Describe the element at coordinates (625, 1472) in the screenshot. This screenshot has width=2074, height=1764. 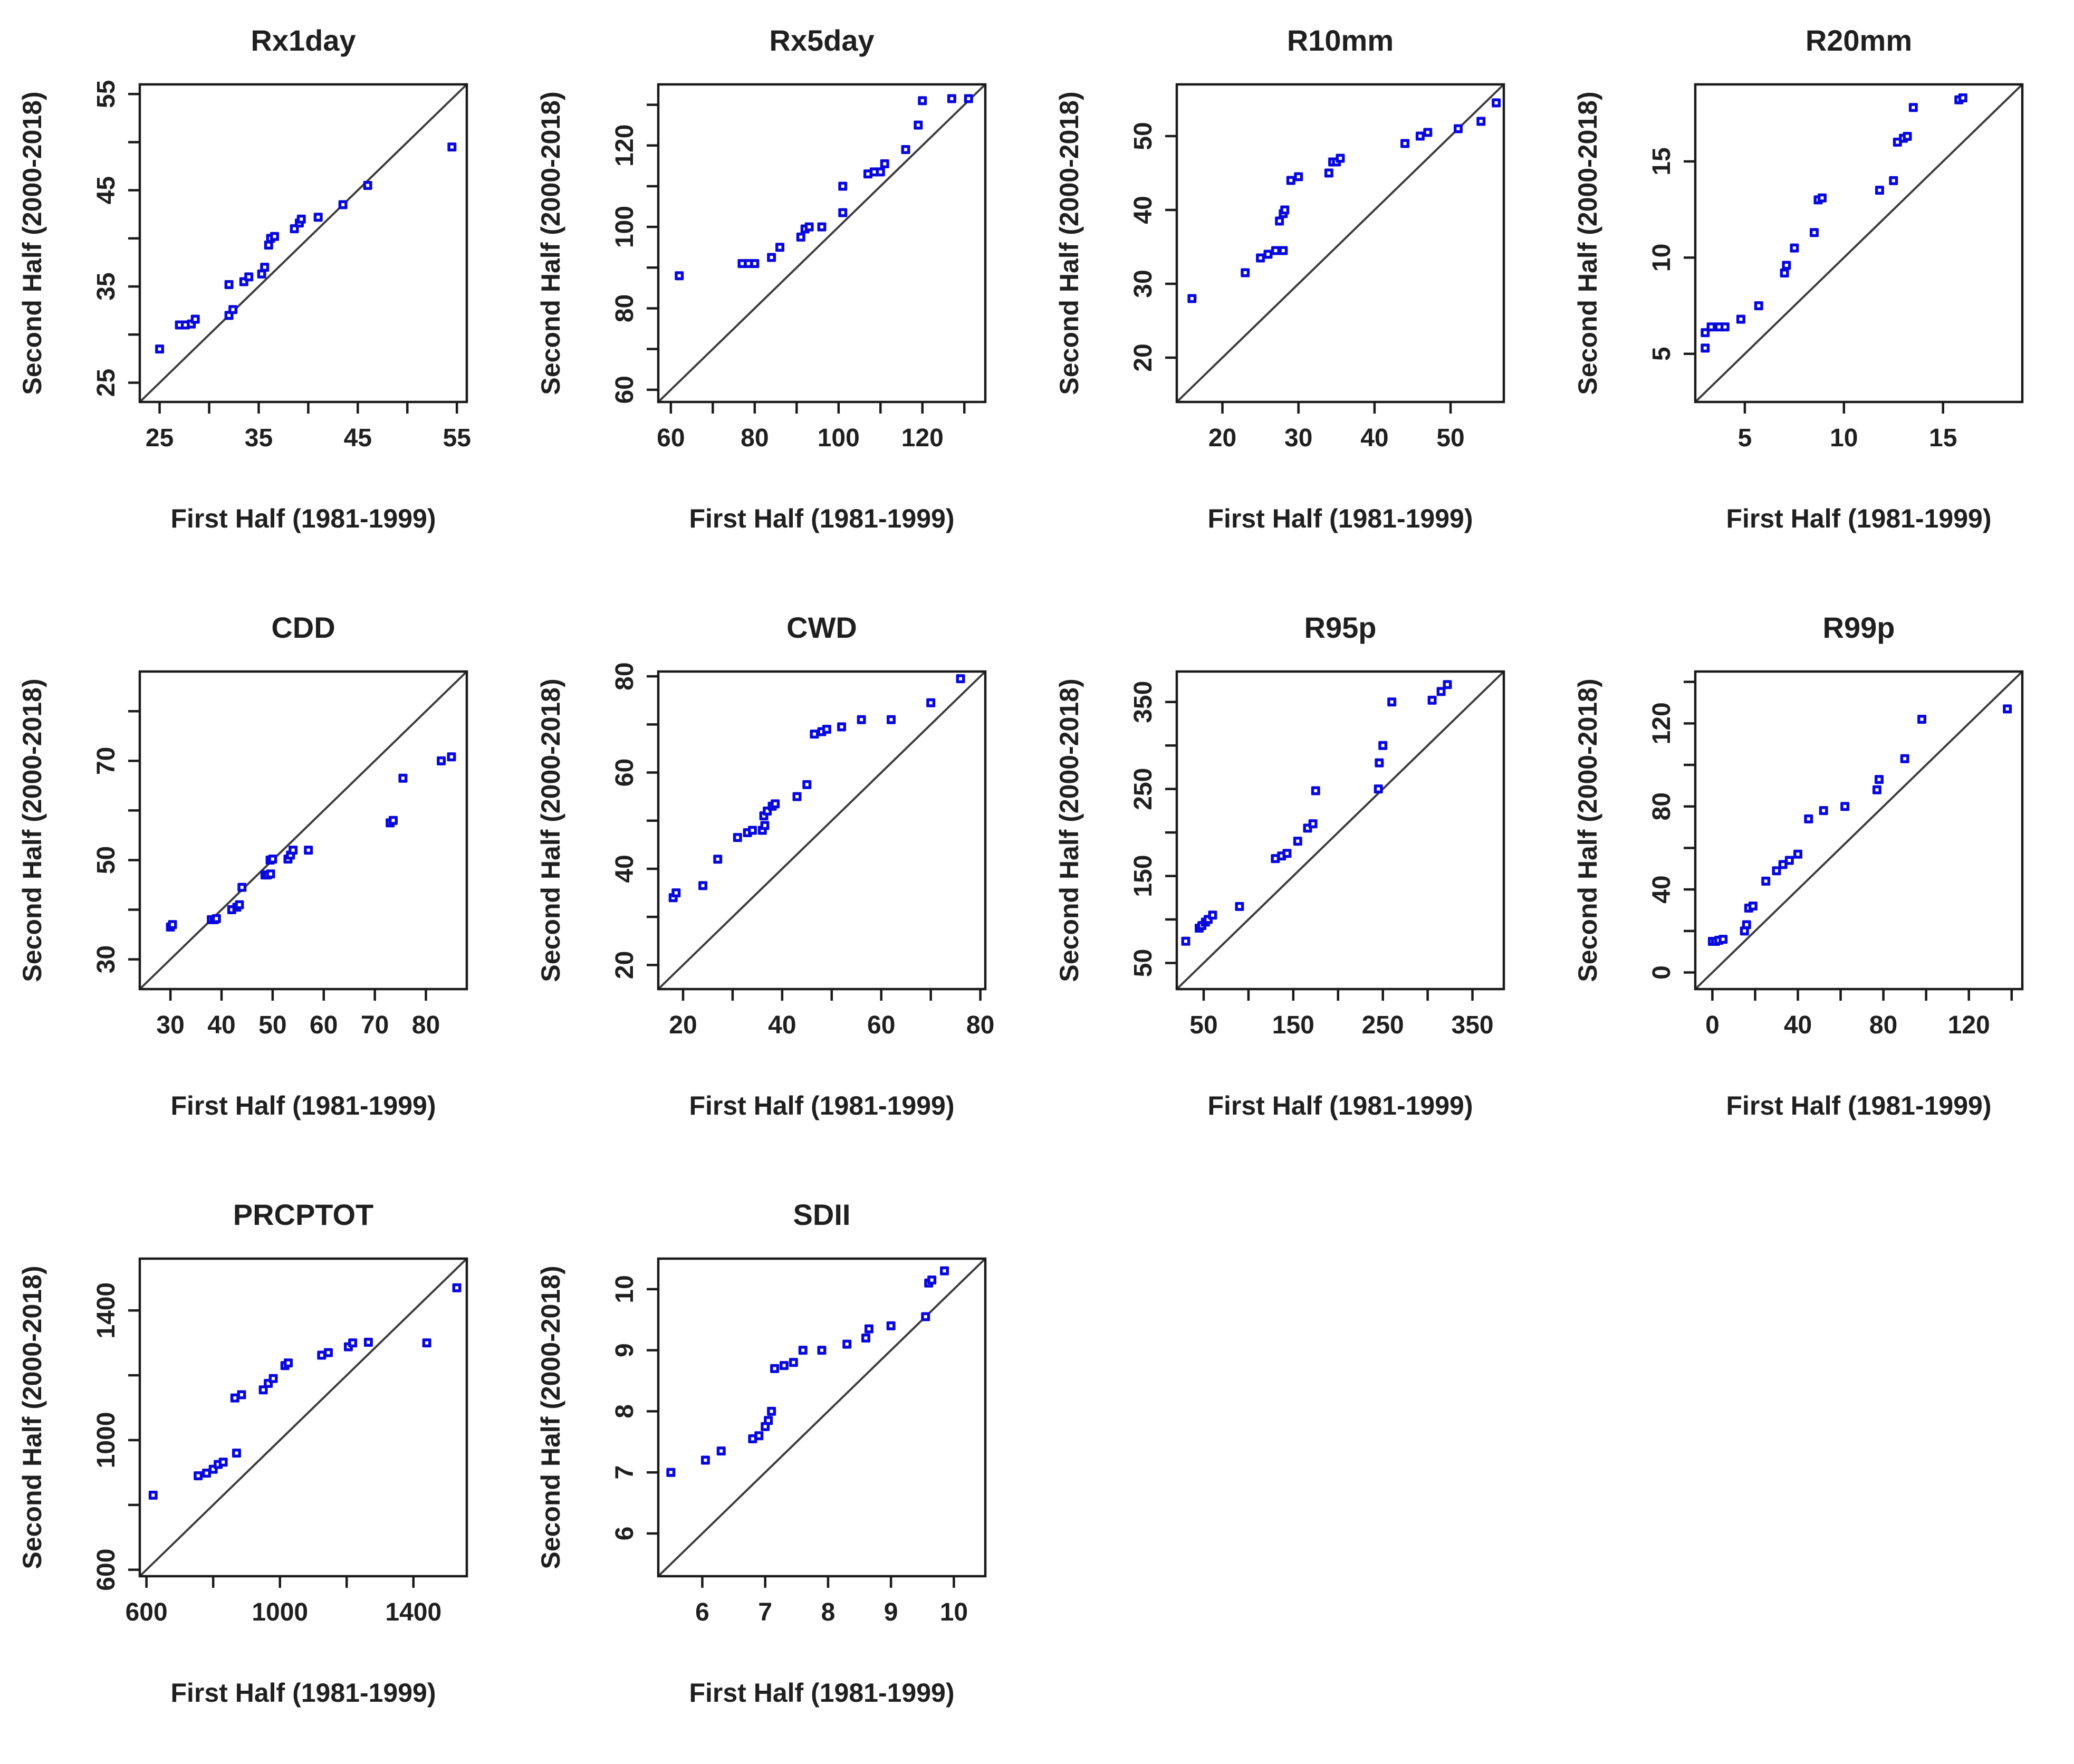
I see `y-tick-label: 7` at that location.